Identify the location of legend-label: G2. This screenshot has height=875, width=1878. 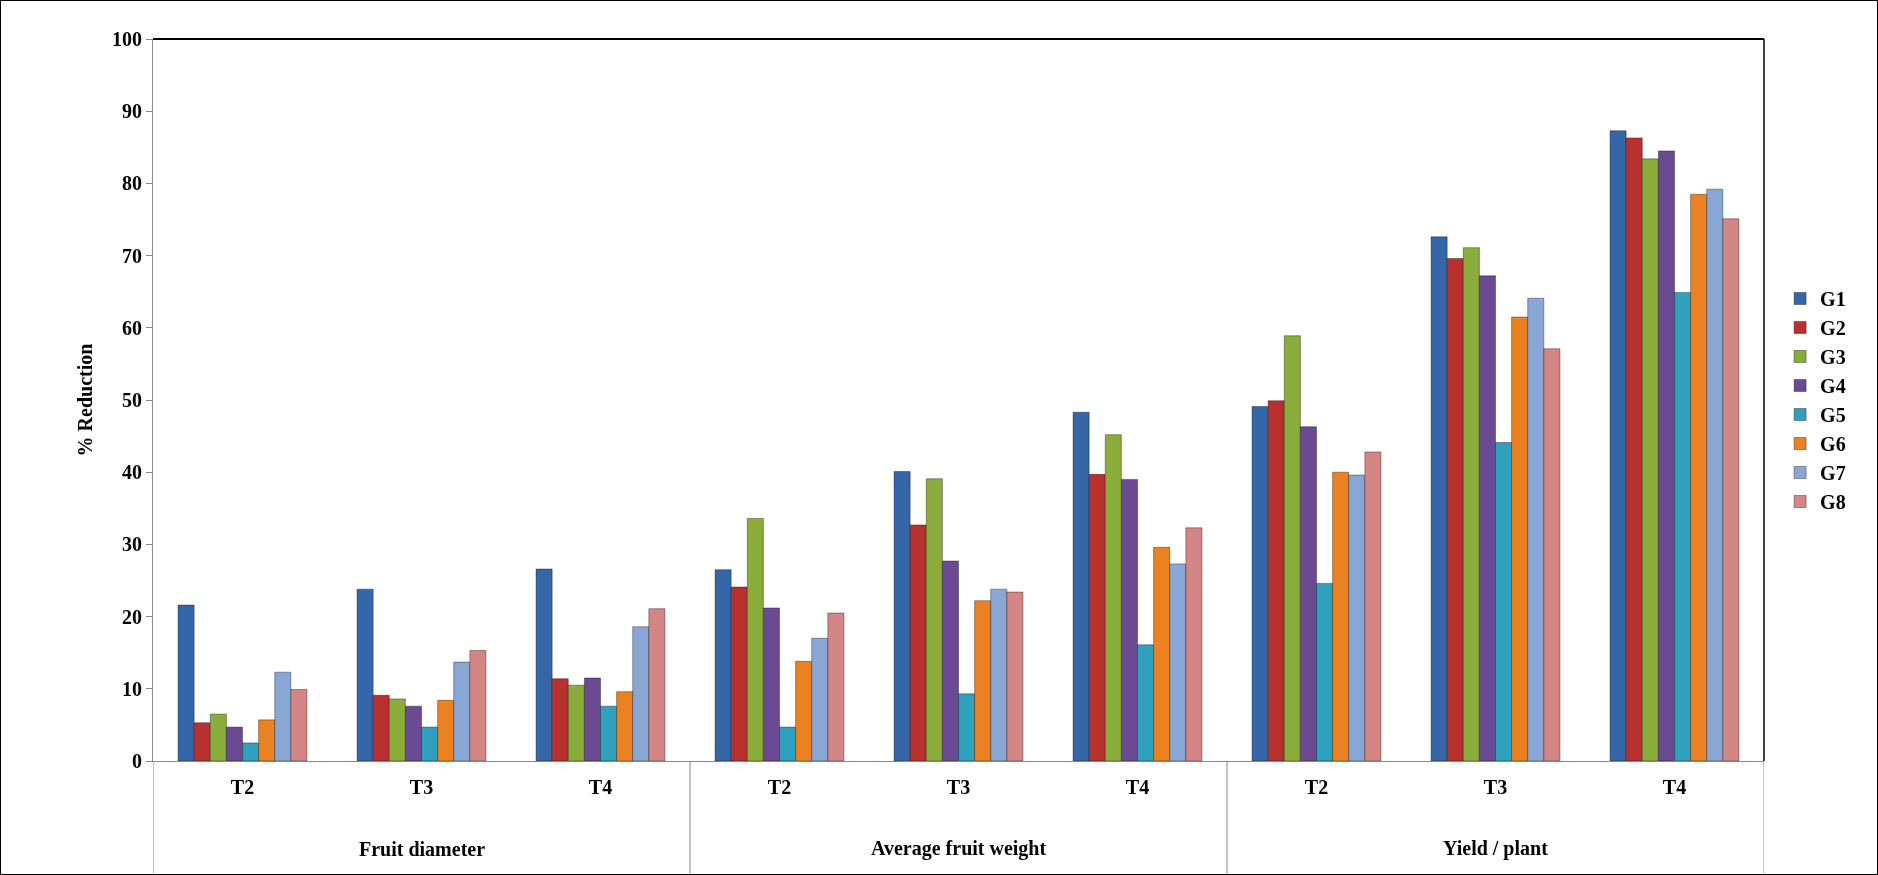
(1833, 328).